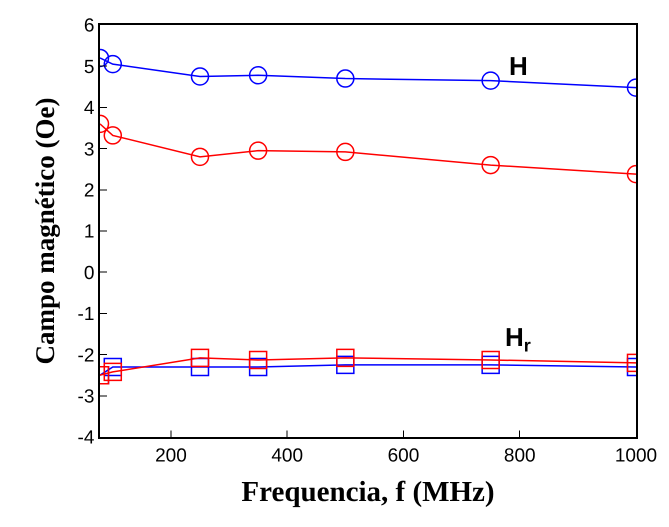  I want to click on y-tick-label: -2, so click(86, 355).